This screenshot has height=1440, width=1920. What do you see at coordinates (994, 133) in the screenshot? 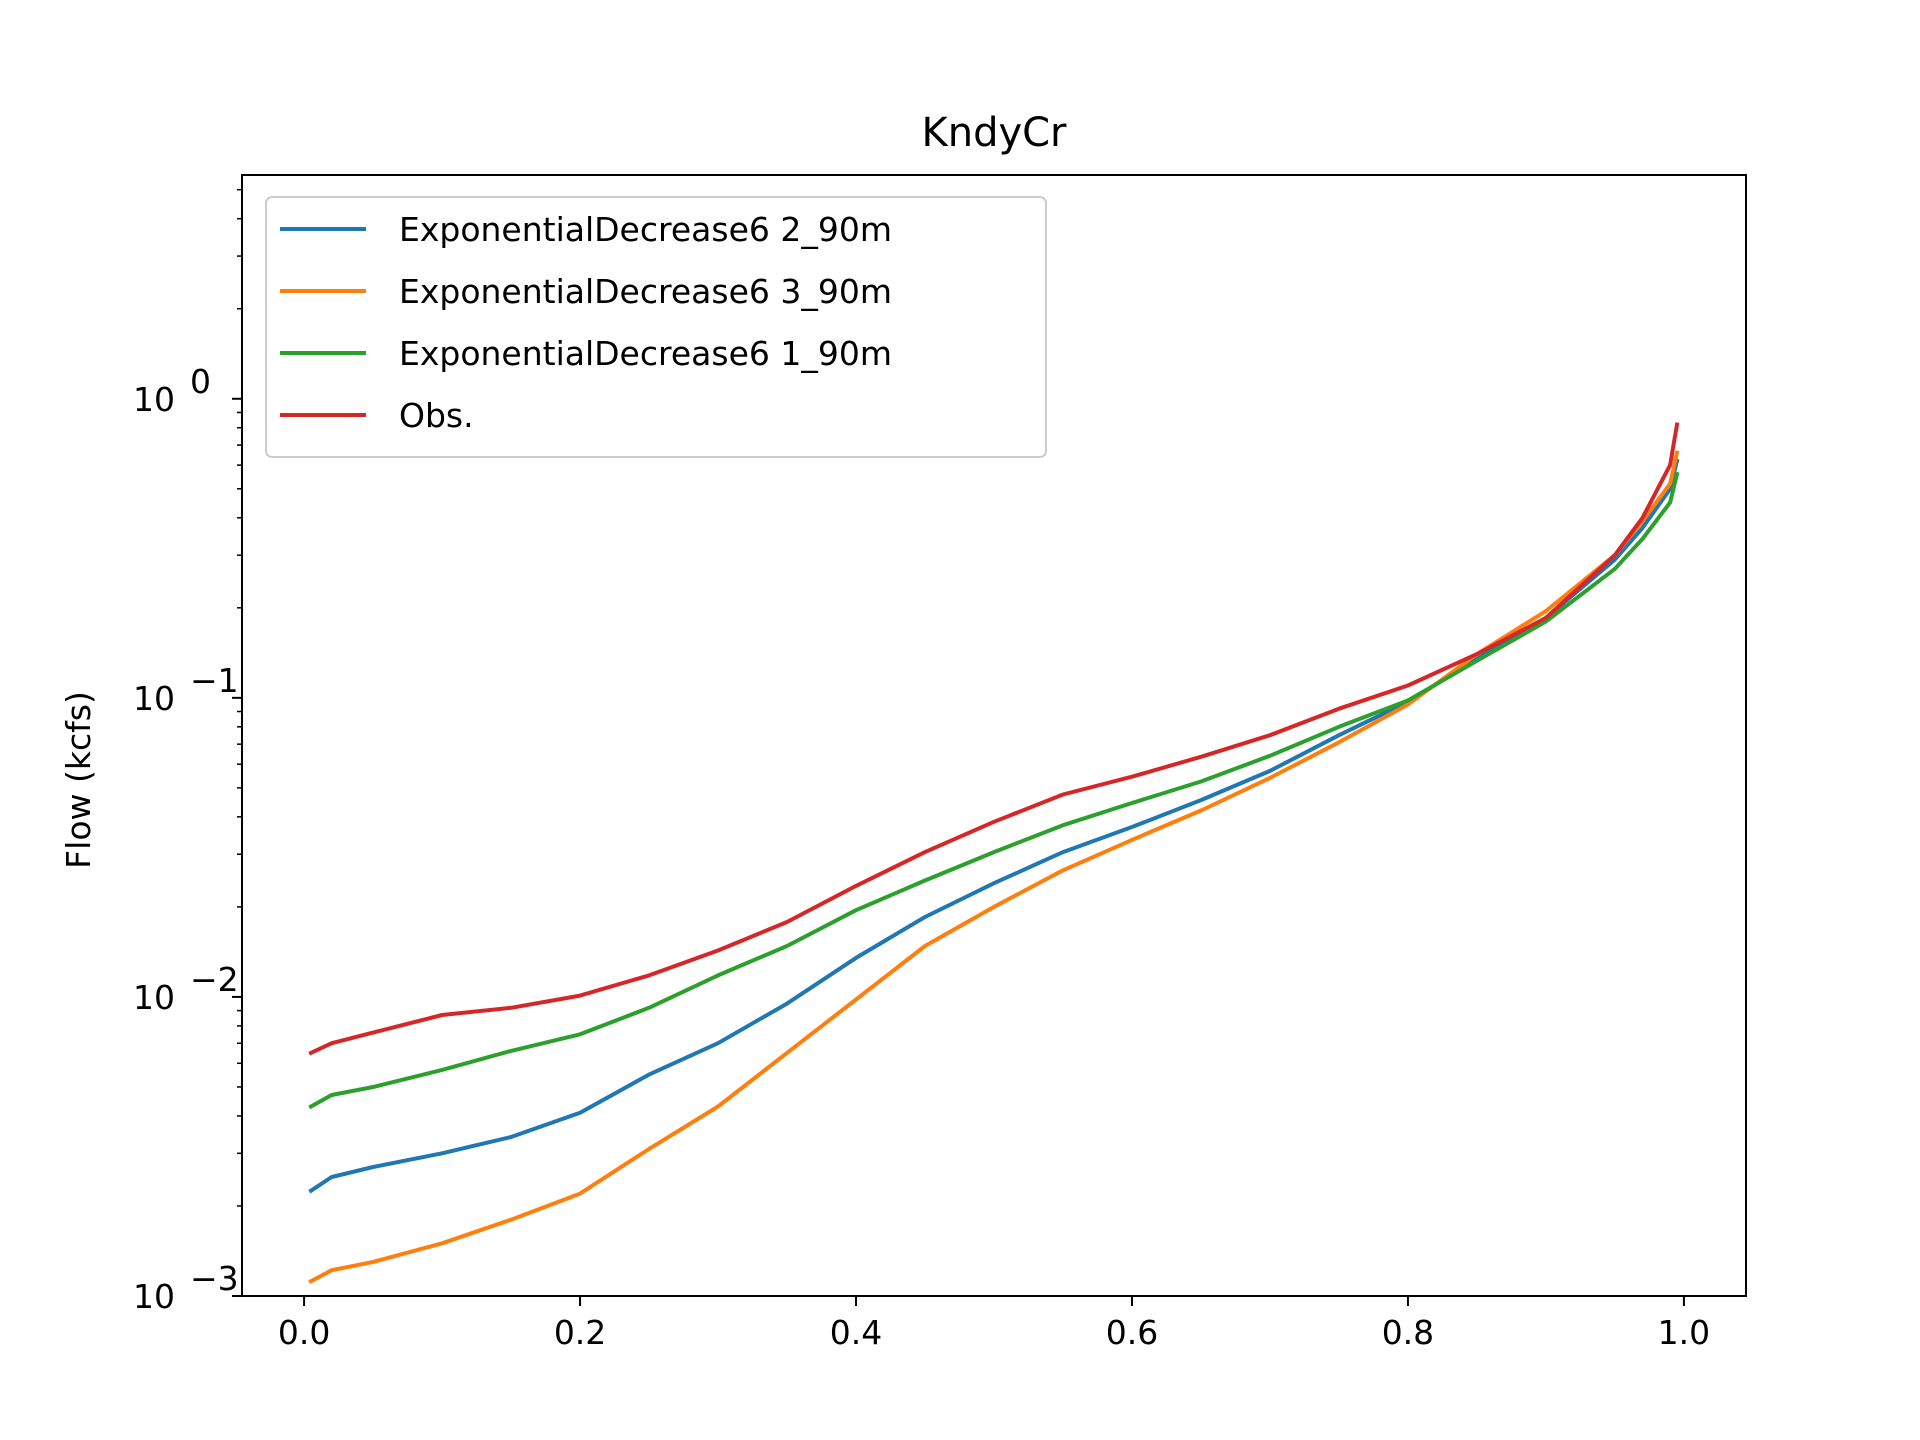
I see `chart-title: KndyCr` at bounding box center [994, 133].